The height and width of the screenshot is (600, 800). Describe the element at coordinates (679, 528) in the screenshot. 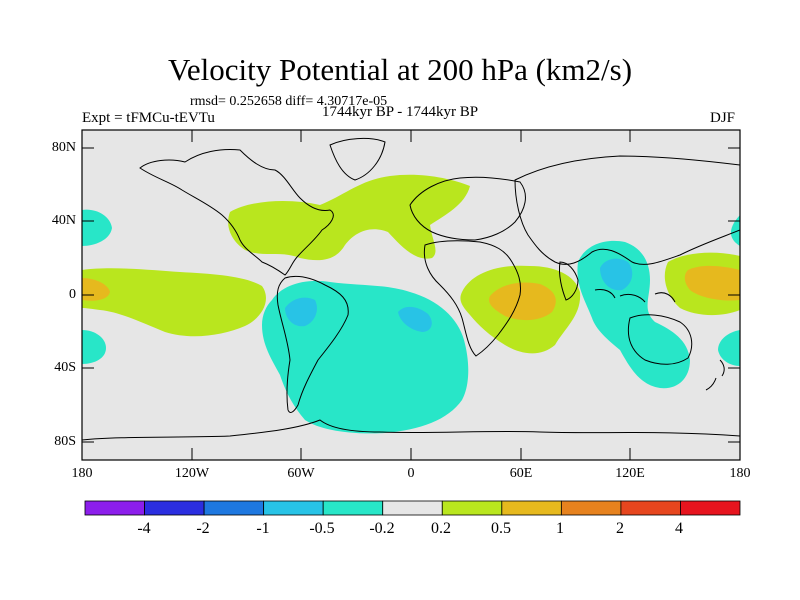

I see `colorbar-label-10: 4` at that location.